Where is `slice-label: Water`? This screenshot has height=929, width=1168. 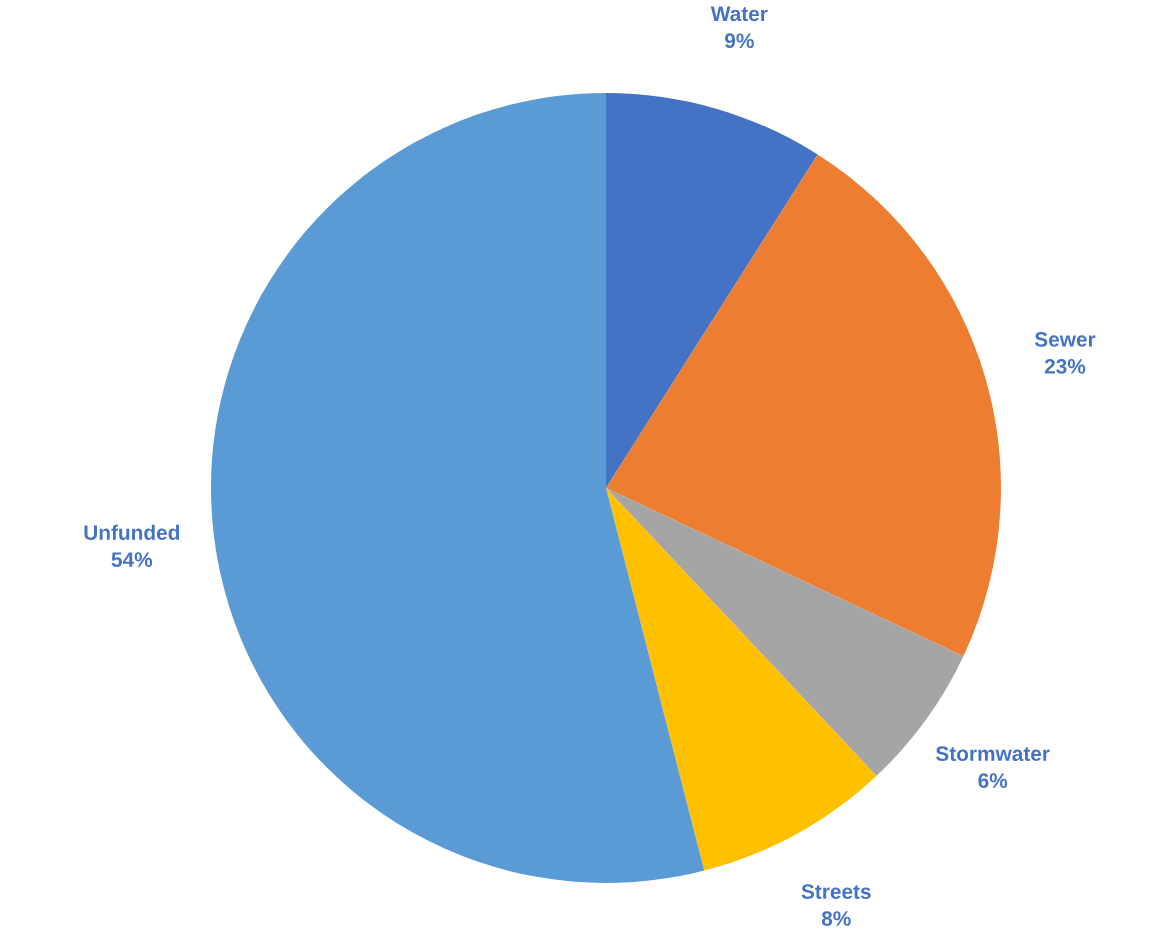
slice-label: Water is located at coordinates (739, 14).